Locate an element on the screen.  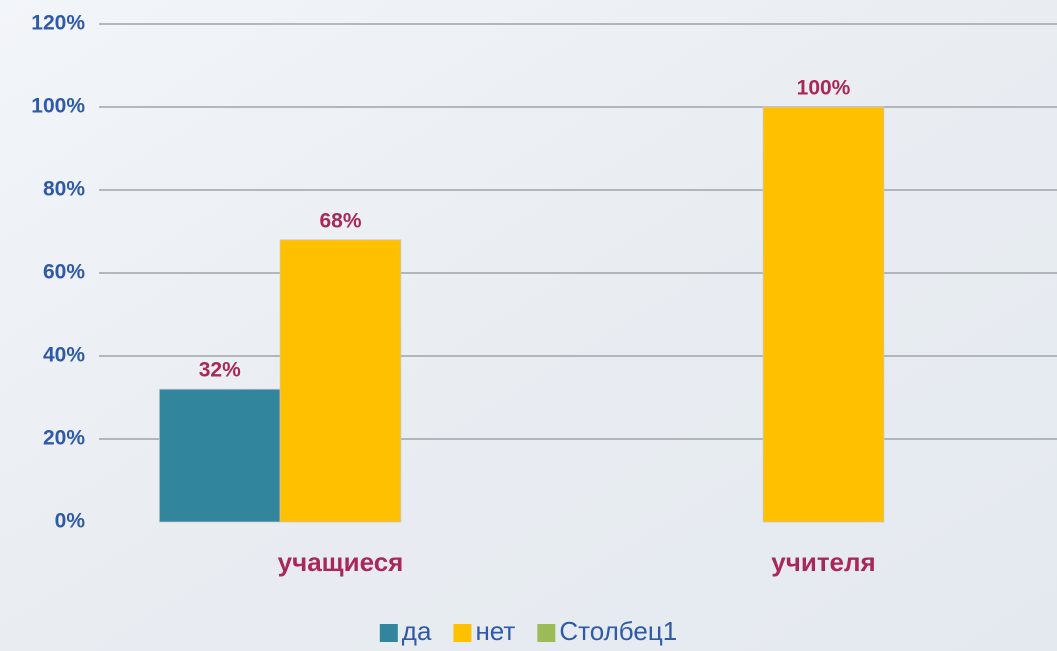
y-tick-label: 20% is located at coordinates (64, 438).